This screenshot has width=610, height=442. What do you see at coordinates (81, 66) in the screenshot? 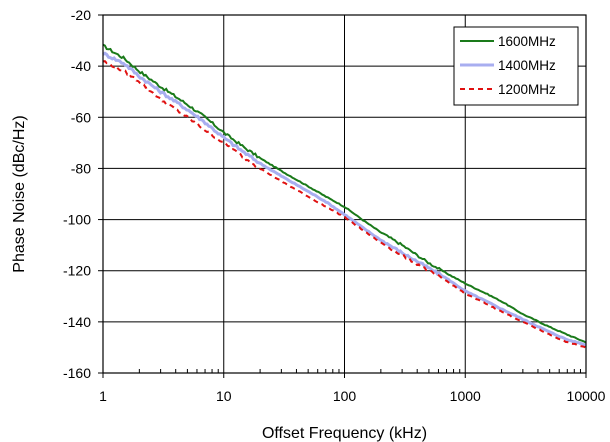
I see `y-tick-label: -40` at bounding box center [81, 66].